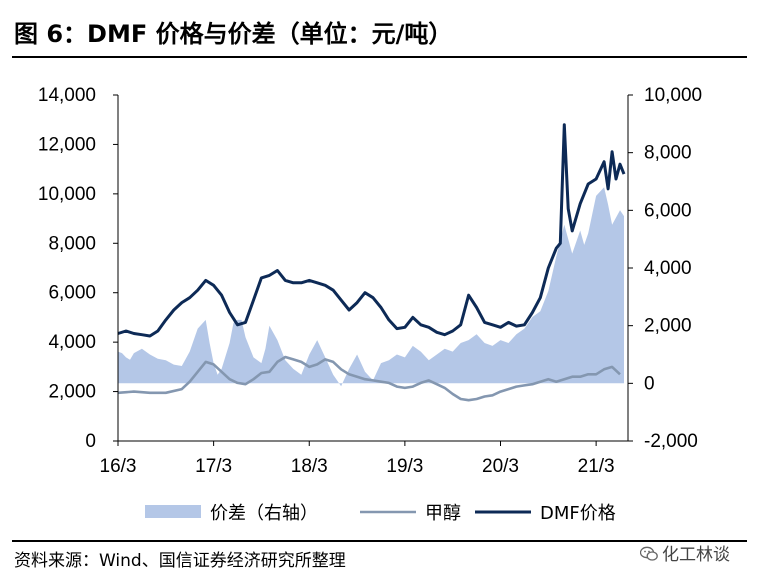 This screenshot has width=765, height=584. What do you see at coordinates (596, 466) in the screenshot?
I see `x-tick-label: 21/3` at bounding box center [596, 466].